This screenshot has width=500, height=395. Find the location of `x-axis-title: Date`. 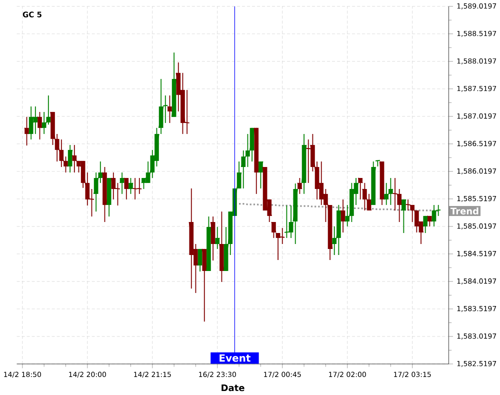

x-axis-title: Date is located at coordinates (233, 388).